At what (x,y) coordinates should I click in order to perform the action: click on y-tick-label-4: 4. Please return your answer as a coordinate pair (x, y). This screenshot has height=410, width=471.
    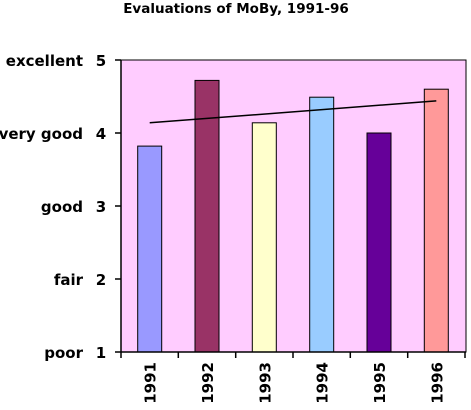
    Looking at the image, I should click on (101, 134).